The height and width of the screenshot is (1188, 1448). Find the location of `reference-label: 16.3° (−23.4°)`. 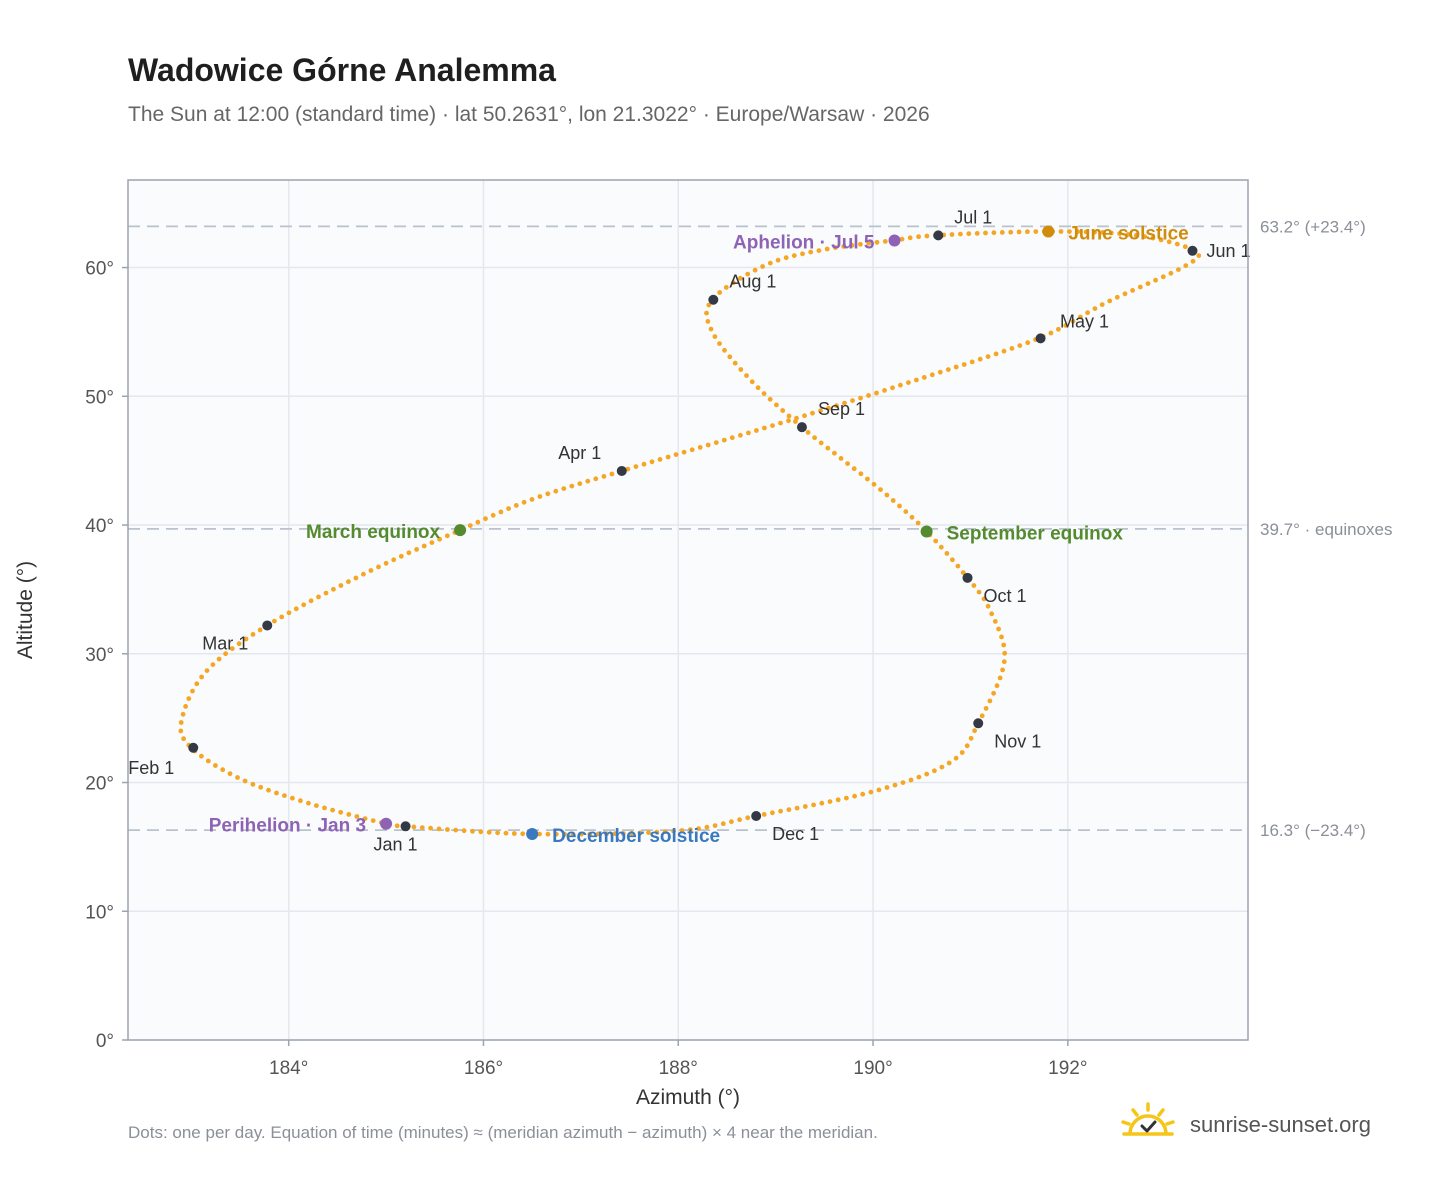

reference-label: 16.3° (−23.4°) is located at coordinates (1313, 830).